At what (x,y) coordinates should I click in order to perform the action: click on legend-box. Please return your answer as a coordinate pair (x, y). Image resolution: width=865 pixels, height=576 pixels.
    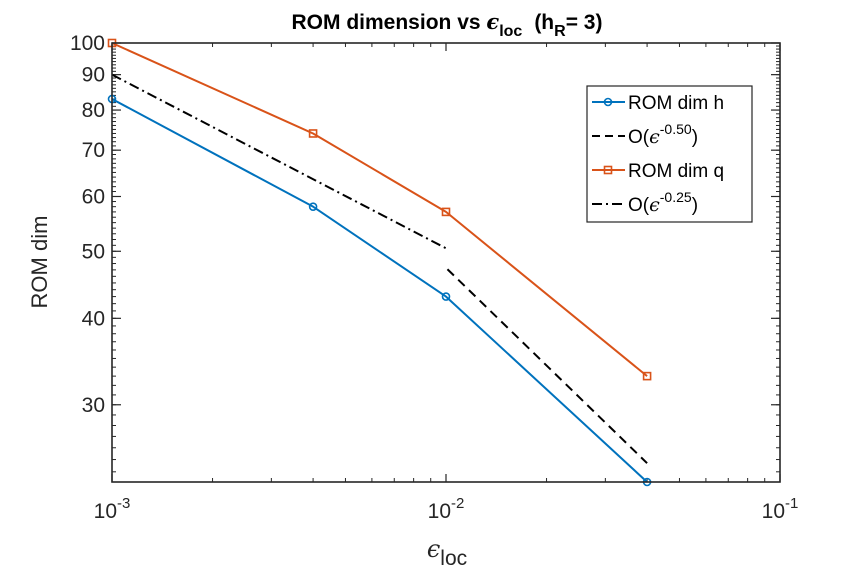
    Looking at the image, I should click on (669, 154).